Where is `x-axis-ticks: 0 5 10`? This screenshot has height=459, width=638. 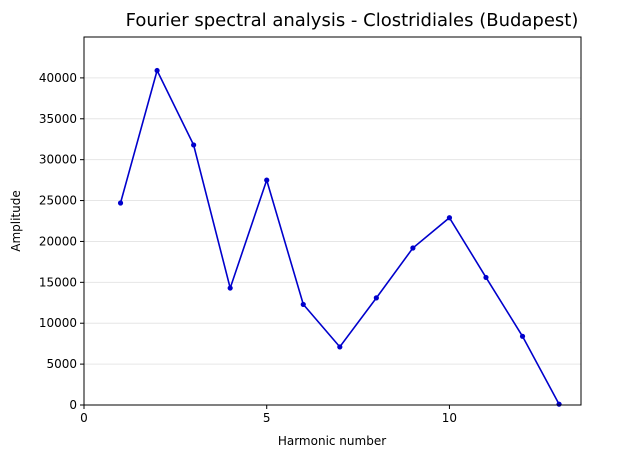
x-axis-ticks: 0 5 10 is located at coordinates (268, 415).